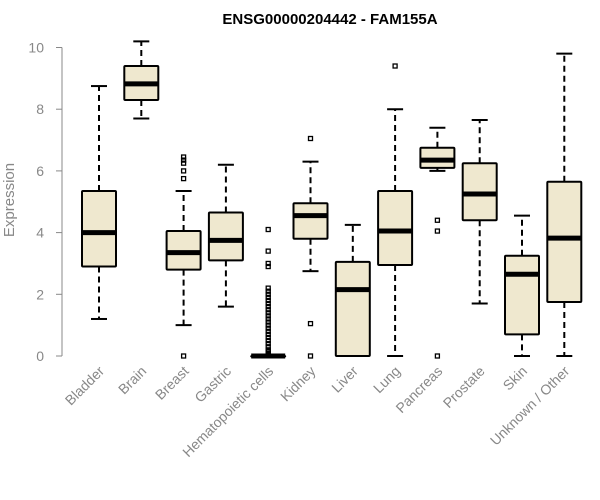  I want to click on box-unknown-other, so click(564, 204).